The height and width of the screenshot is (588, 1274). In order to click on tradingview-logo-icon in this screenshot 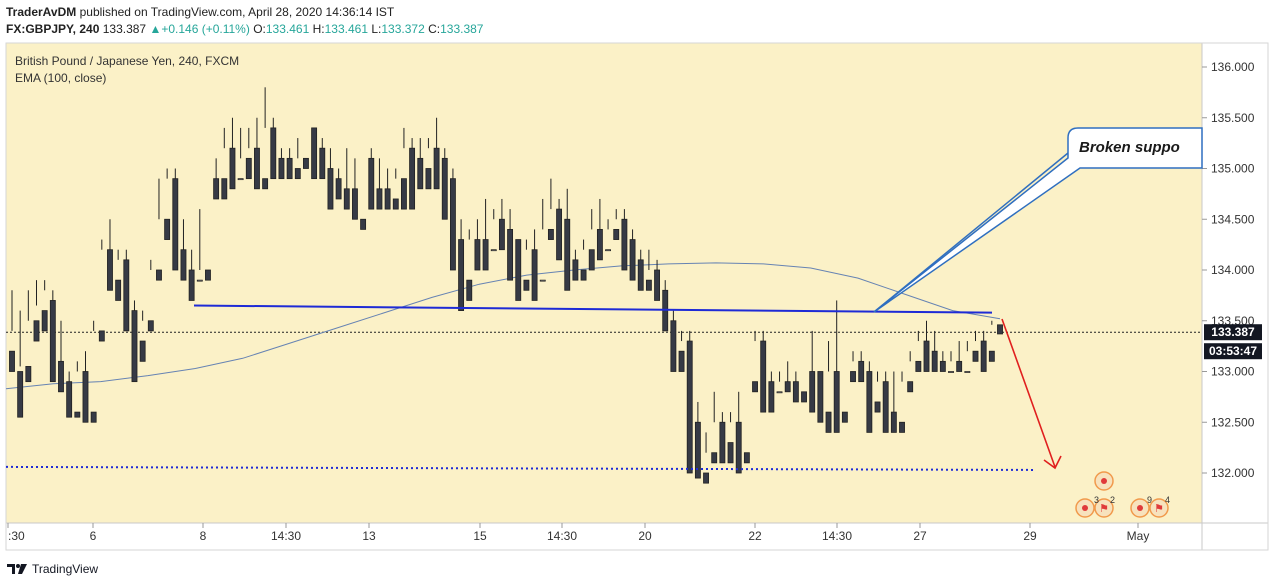, I will do `click(17, 569)`.